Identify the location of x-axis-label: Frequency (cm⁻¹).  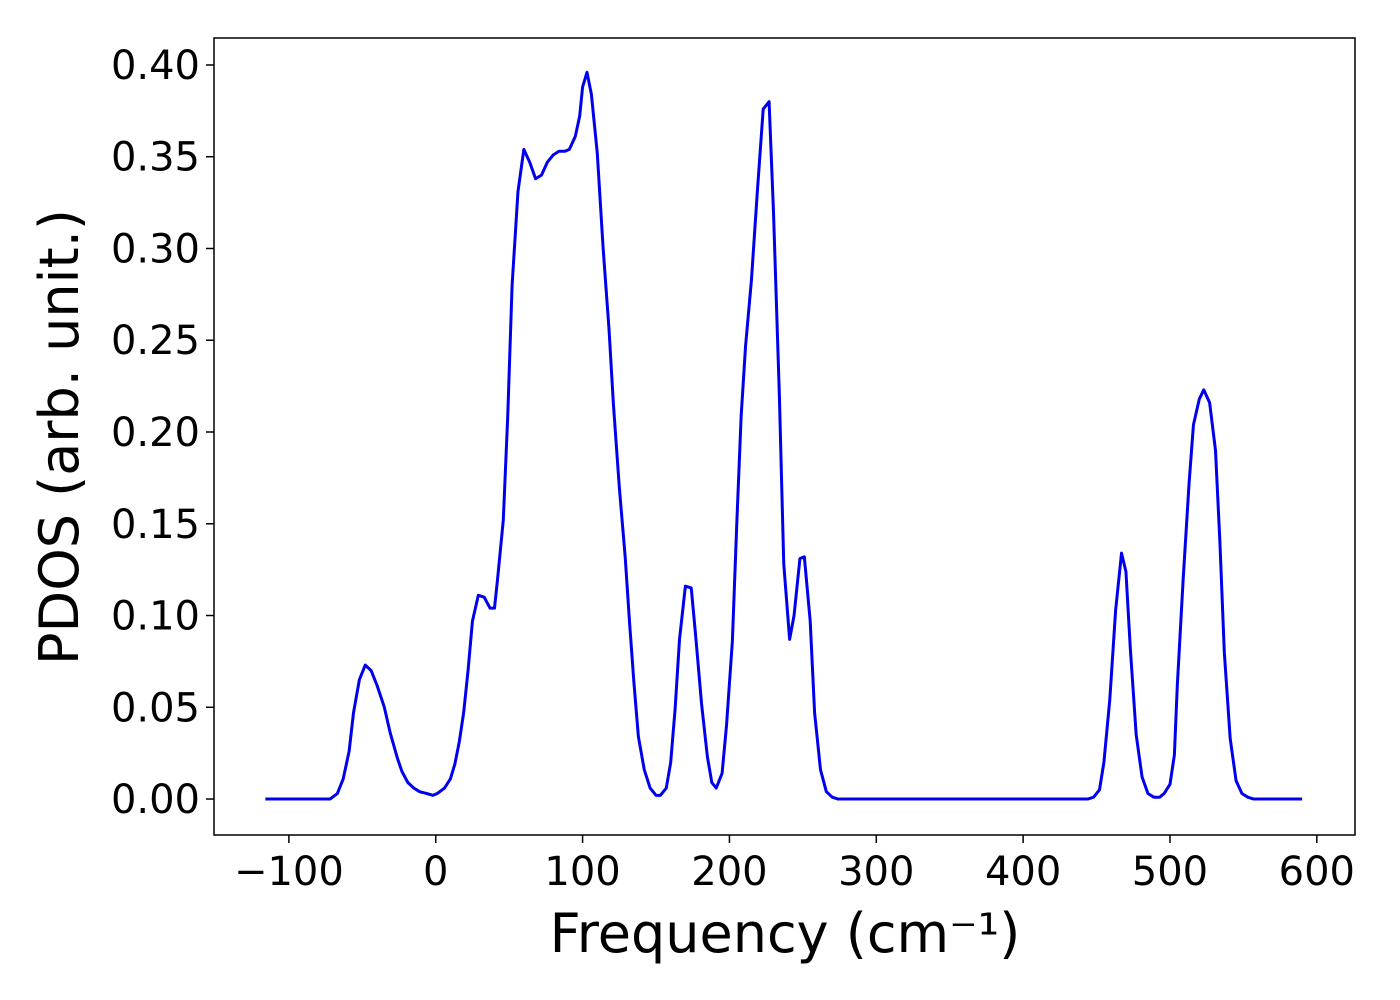
(785, 933).